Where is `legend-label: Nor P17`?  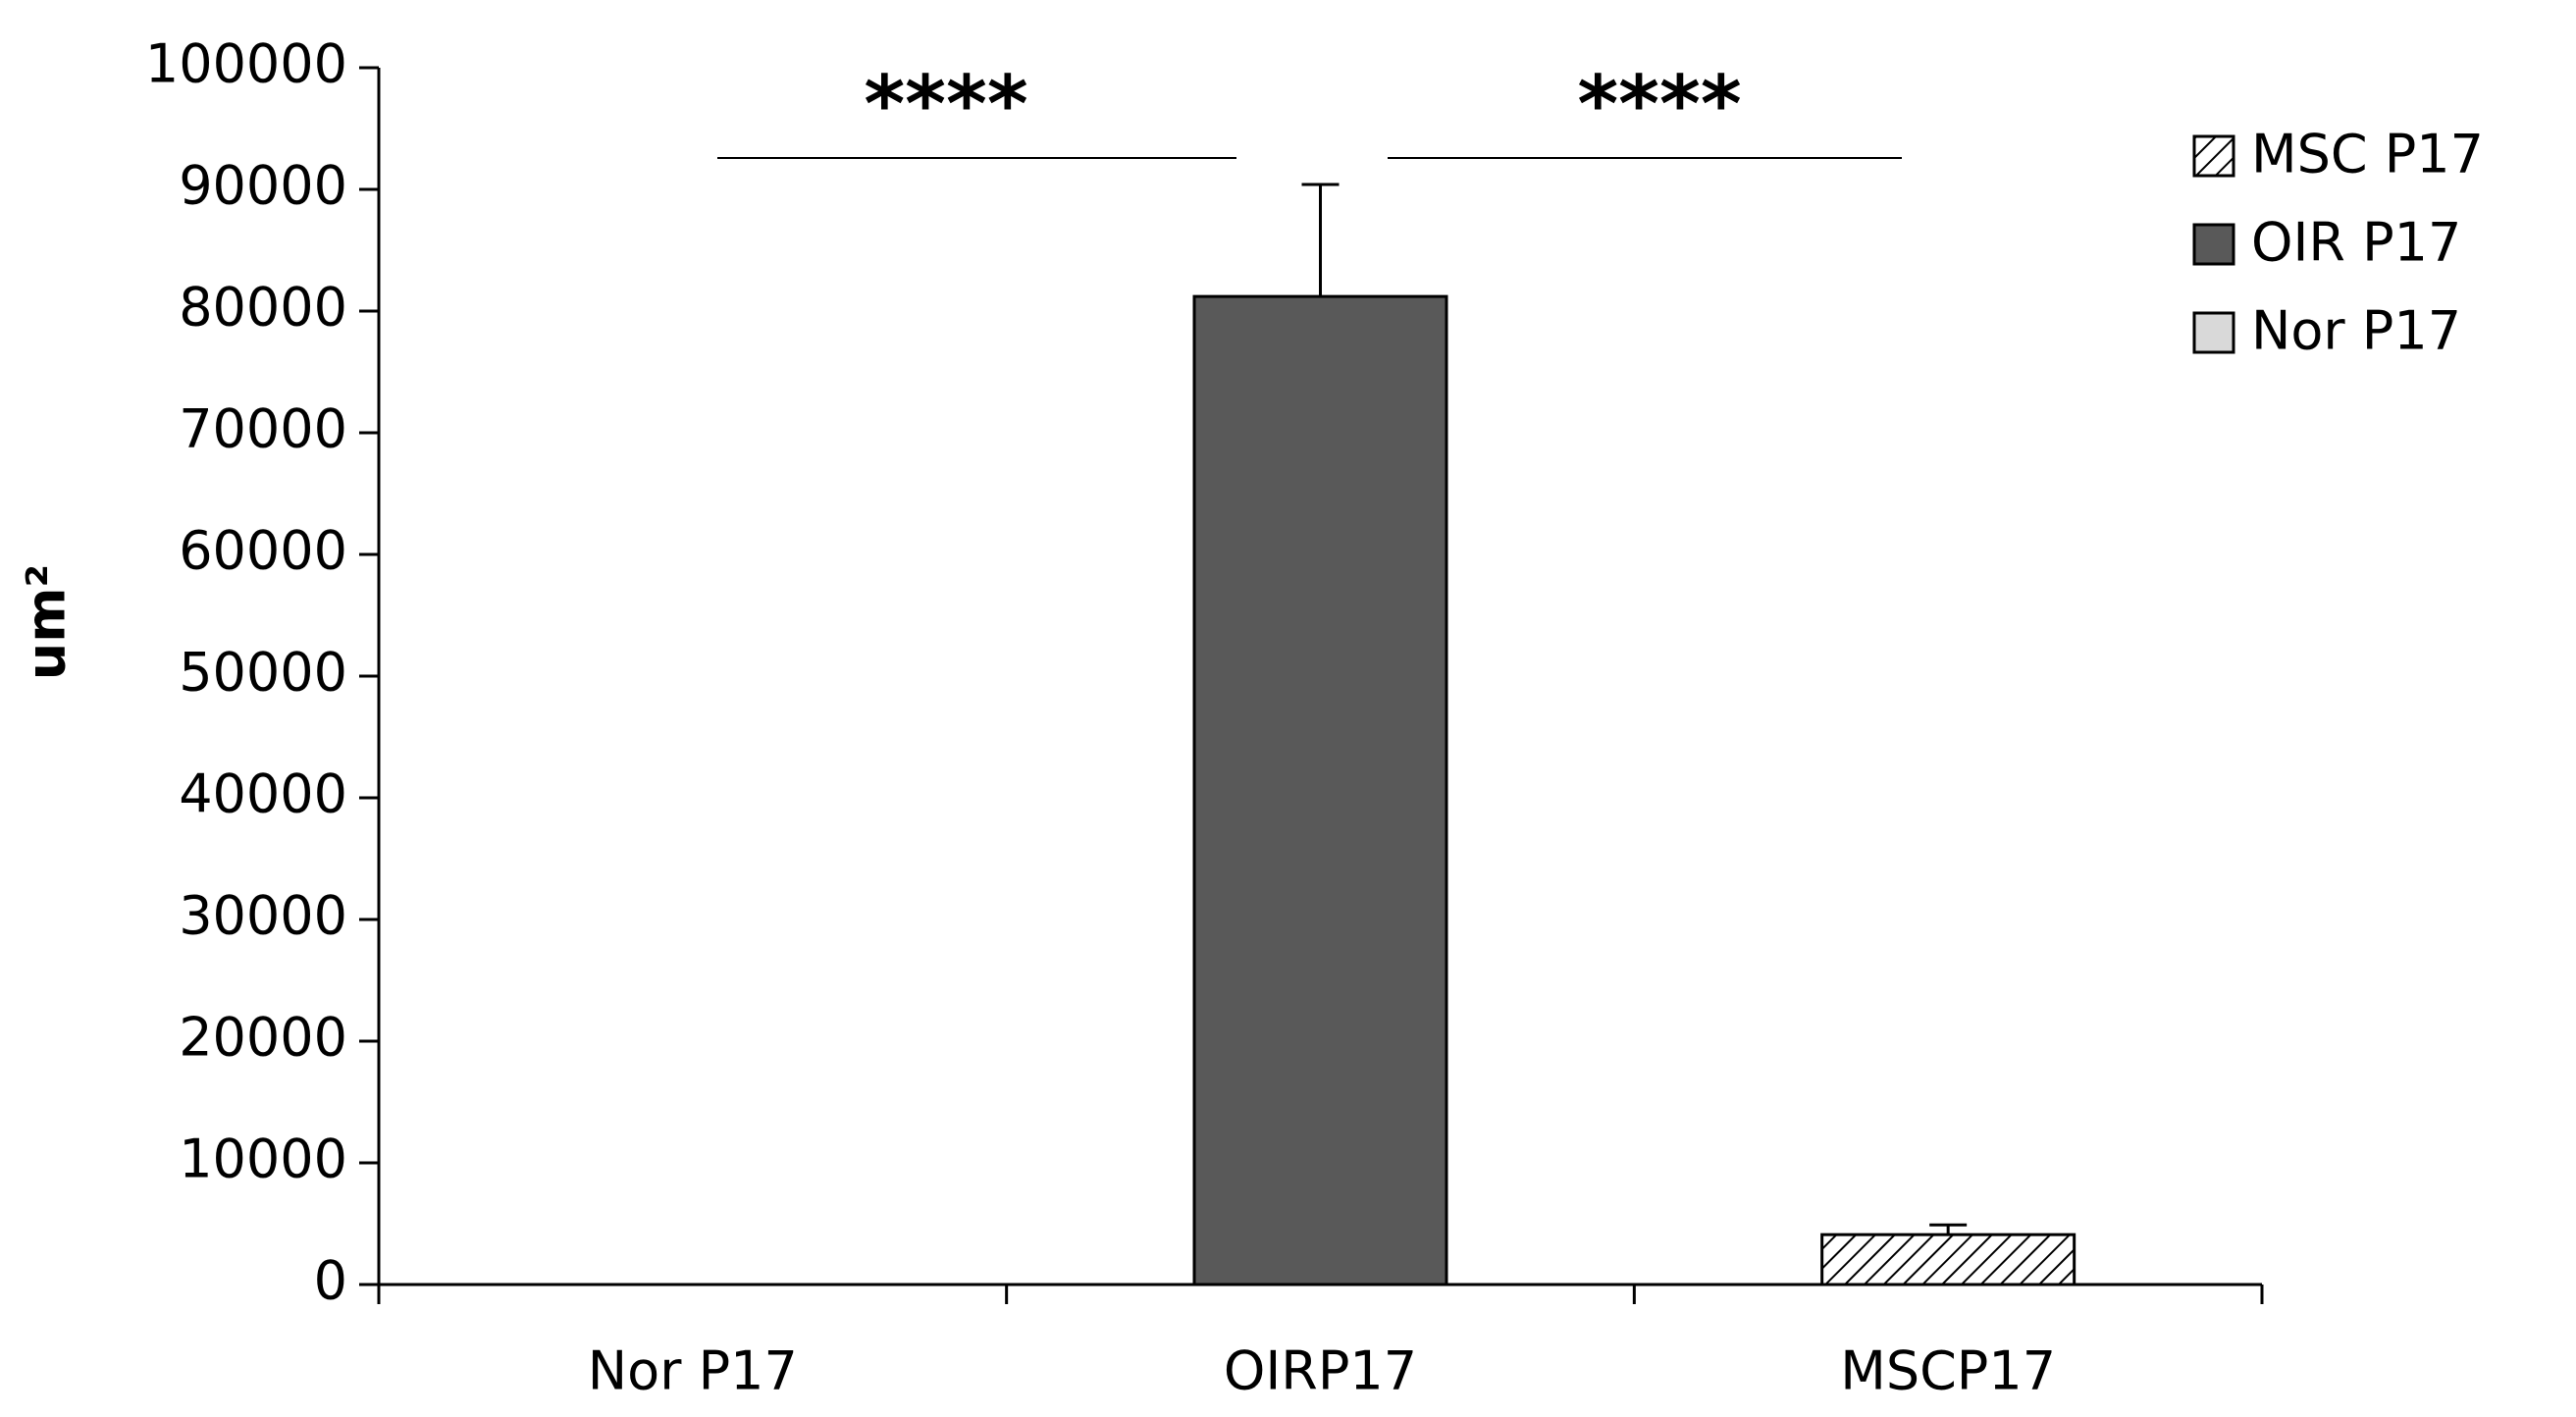
legend-label: Nor P17 is located at coordinates (2356, 331).